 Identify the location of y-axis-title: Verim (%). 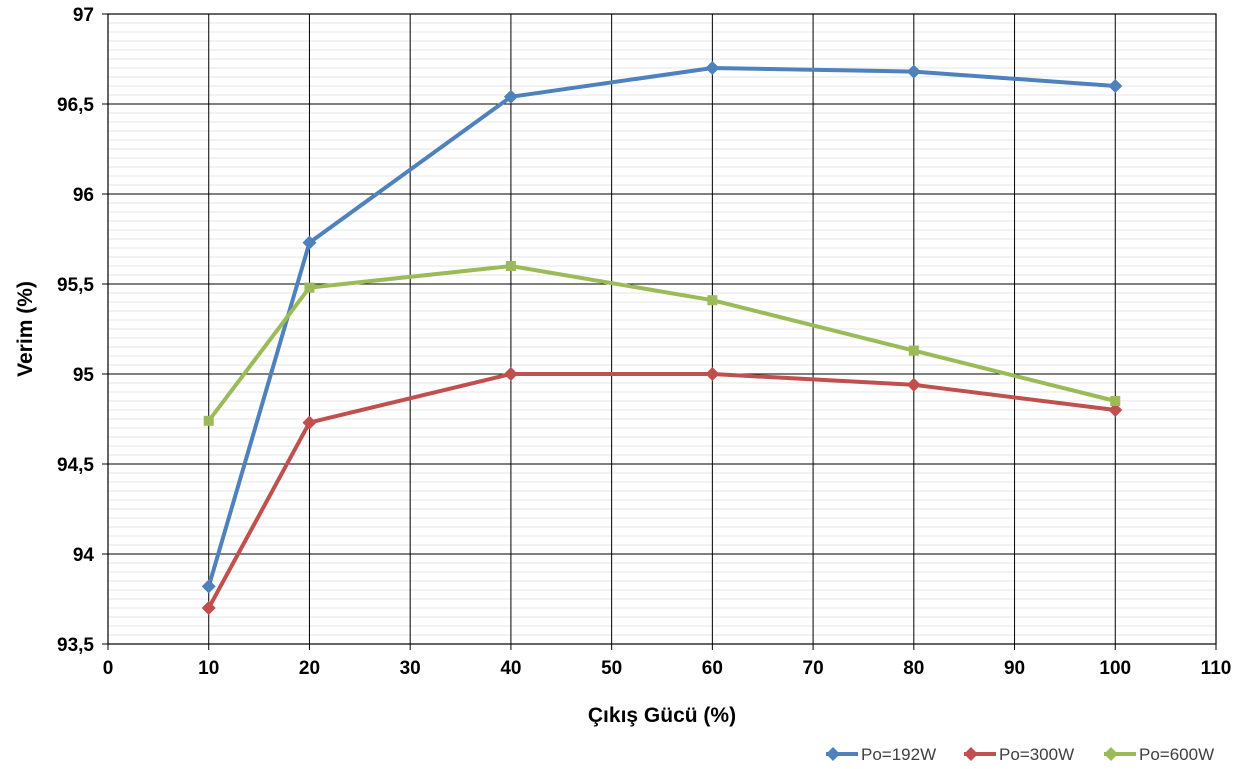
(25, 329).